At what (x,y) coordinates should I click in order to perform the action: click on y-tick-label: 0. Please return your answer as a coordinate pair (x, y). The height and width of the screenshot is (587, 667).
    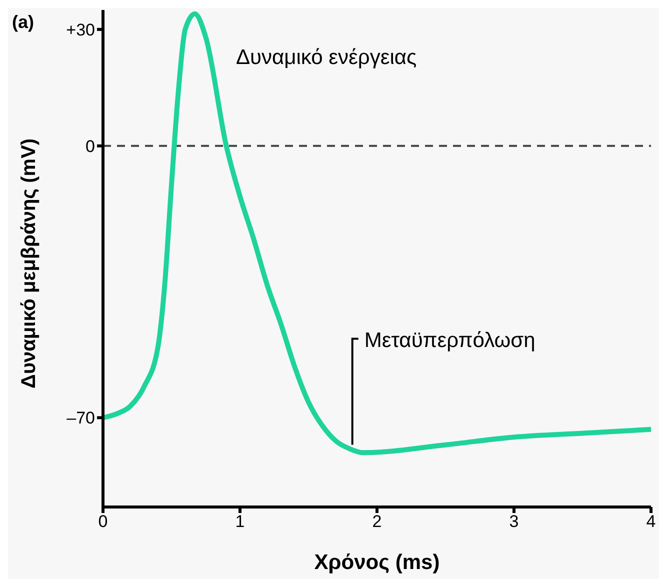
    Looking at the image, I should click on (90, 146).